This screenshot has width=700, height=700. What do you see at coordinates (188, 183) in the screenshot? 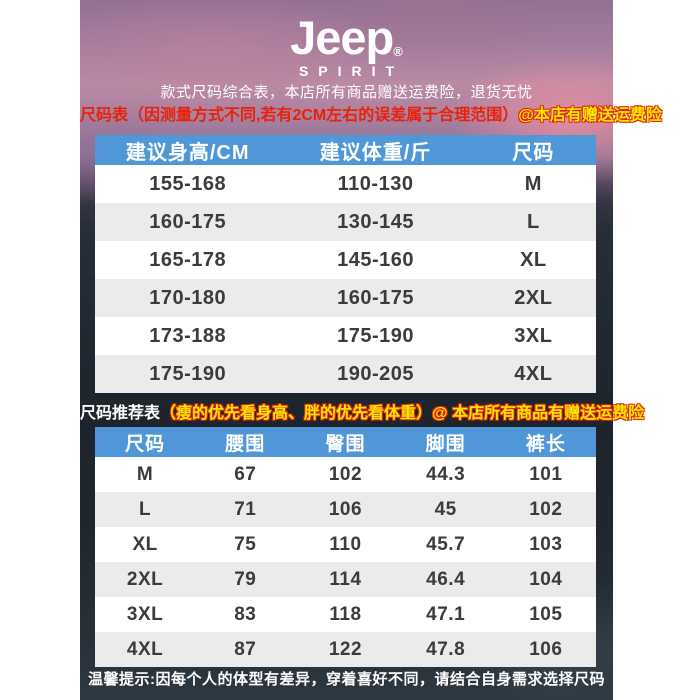
I see `table-cell: 155-168` at bounding box center [188, 183].